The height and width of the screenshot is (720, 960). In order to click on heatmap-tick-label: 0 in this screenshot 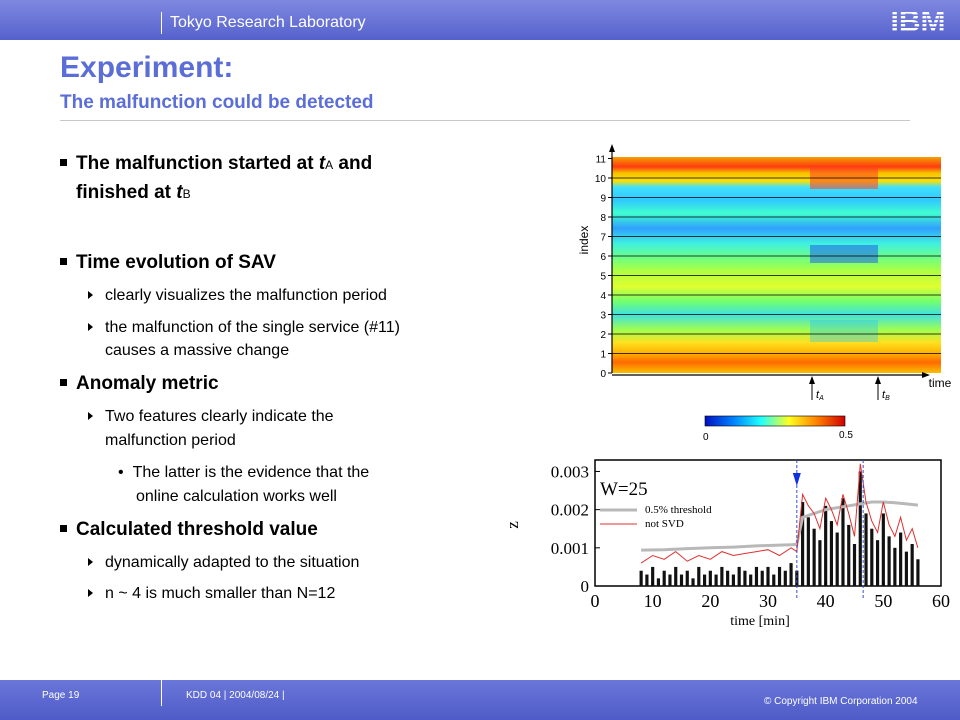, I will do `click(603, 374)`.